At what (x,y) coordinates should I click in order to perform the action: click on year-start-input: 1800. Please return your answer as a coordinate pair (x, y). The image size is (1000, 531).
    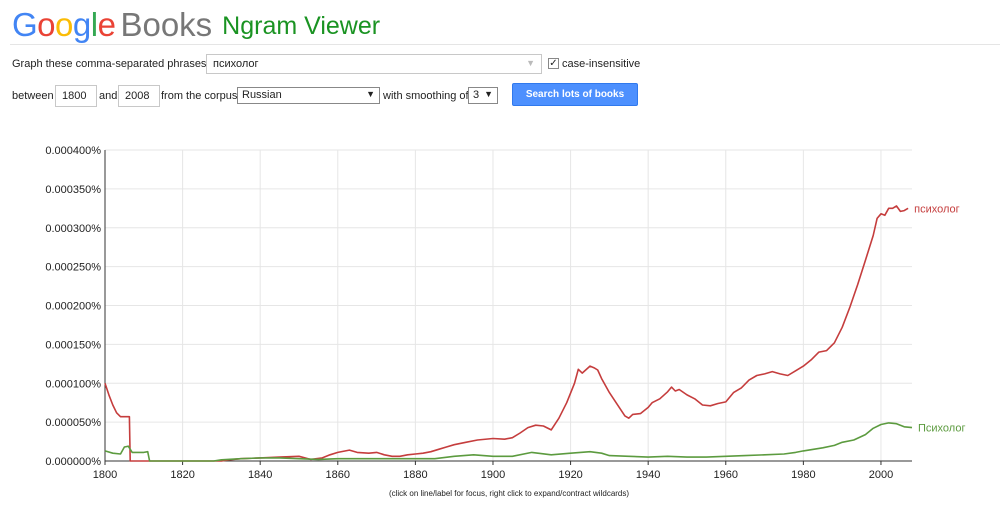
    Looking at the image, I should click on (76, 96).